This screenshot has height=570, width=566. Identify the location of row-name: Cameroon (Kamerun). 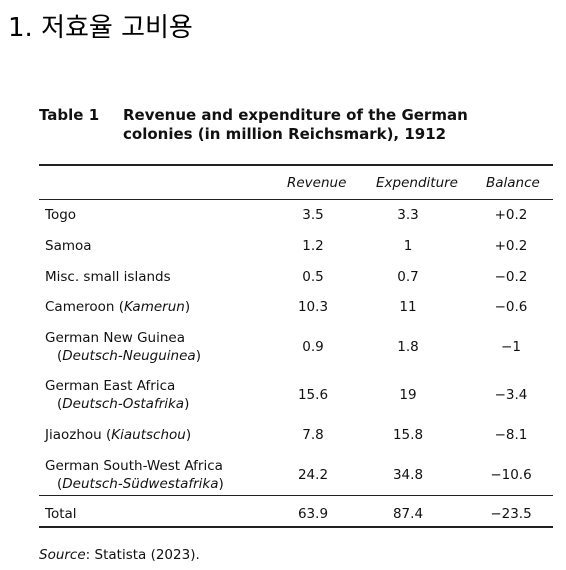
(118, 307).